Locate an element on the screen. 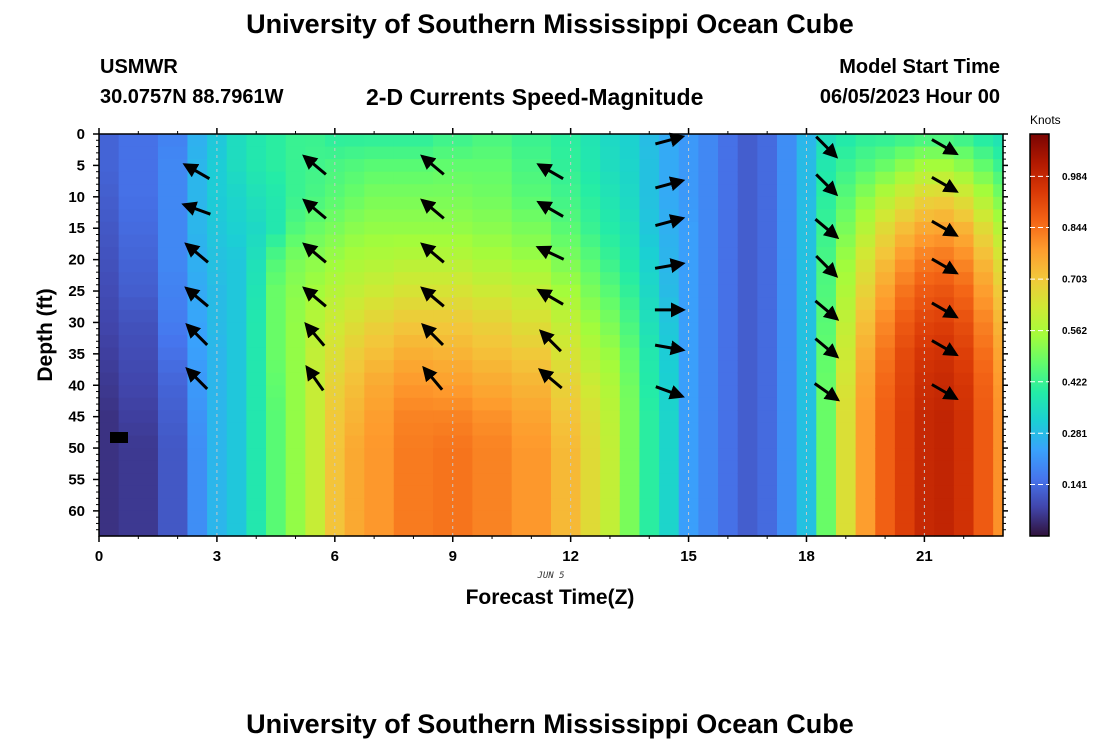 Image resolution: width=1100 pixels, height=750 pixels. colorbar-title: Knots is located at coordinates (1045, 120).